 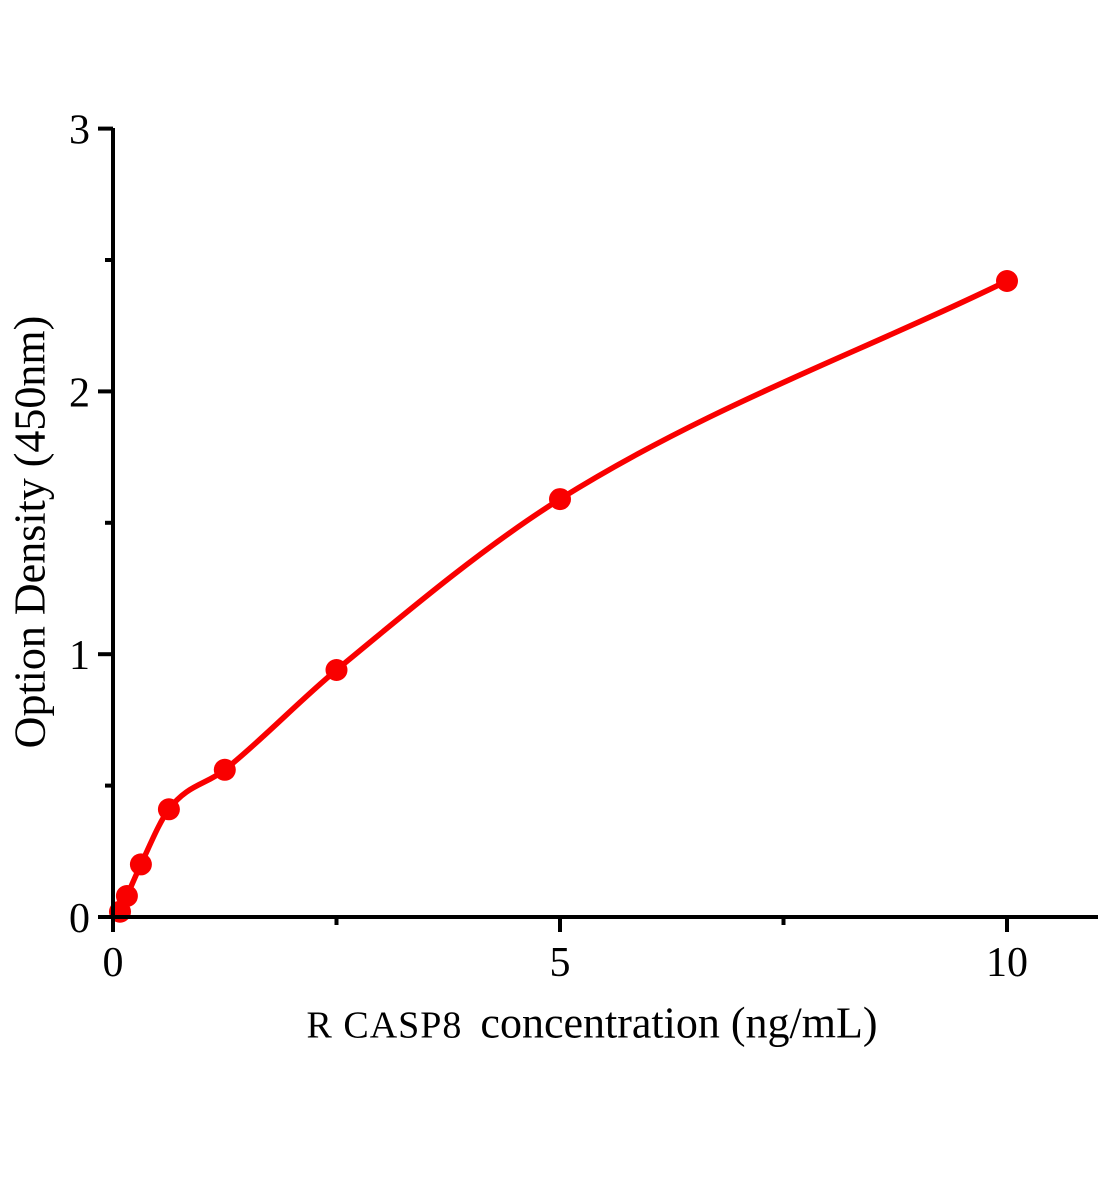 I want to click on x-axis-title-unit: concentration (ng/mL), so click(x=679, y=1023).